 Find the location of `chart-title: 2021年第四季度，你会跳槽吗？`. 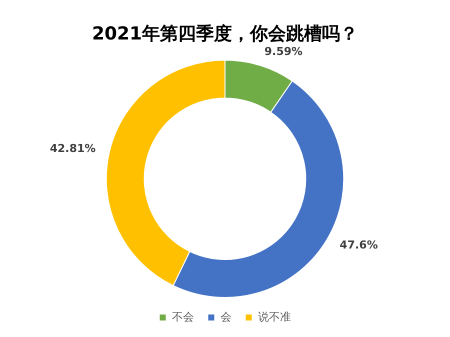

chart-title: 2021年第四季度，你会跳槽吗？ is located at coordinates (225, 33).